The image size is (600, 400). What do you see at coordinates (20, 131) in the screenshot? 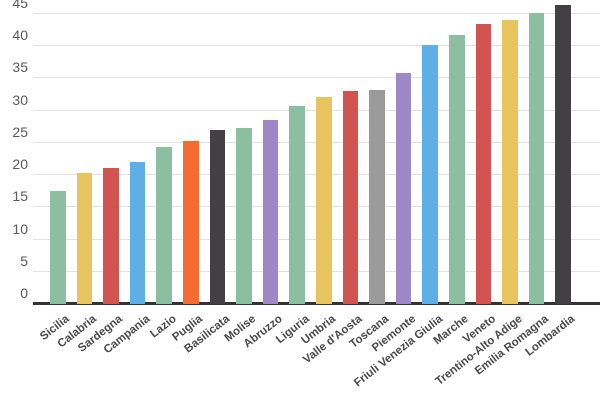
I see `y-axis-tick-label: 25` at bounding box center [20, 131].